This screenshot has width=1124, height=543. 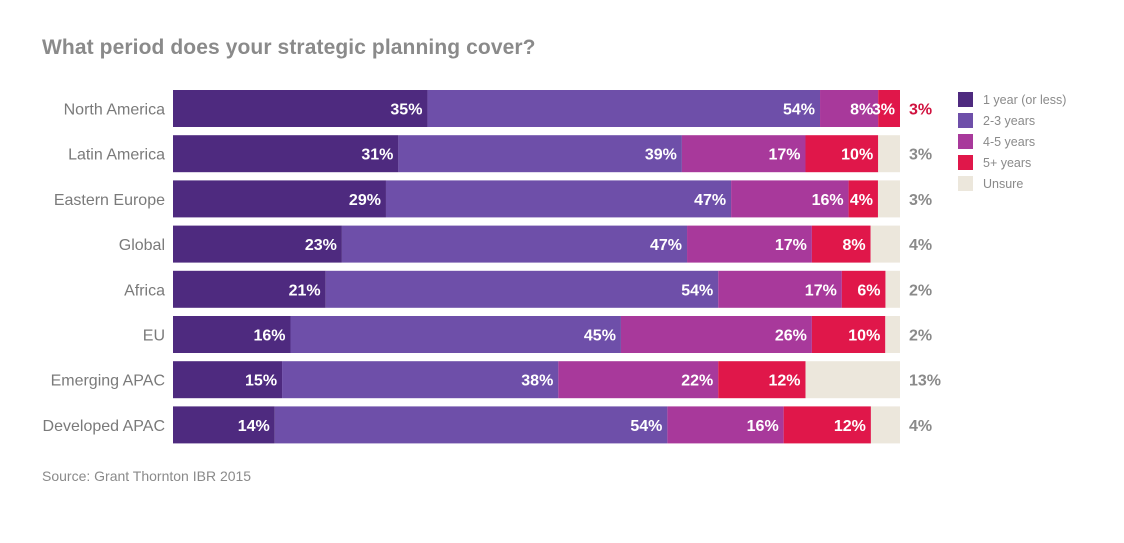 I want to click on data-label: 4%, so click(x=861, y=200).